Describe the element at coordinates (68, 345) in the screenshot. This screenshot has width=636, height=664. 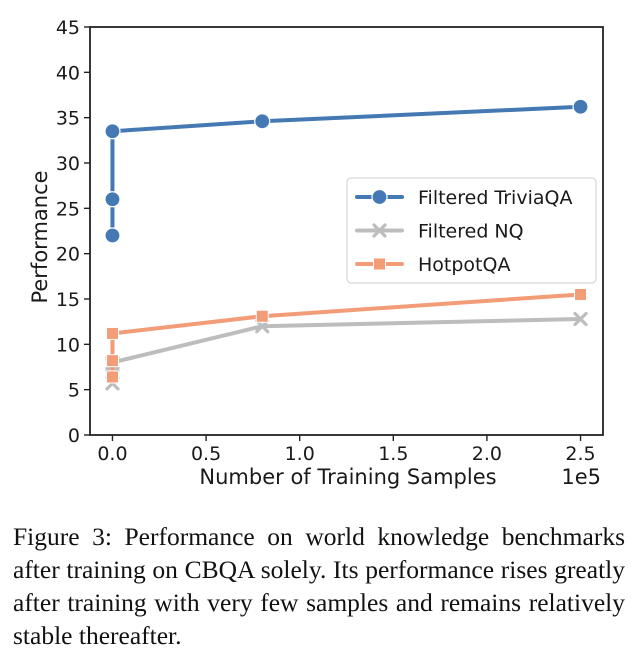
I see `y-tick-label: 10` at that location.